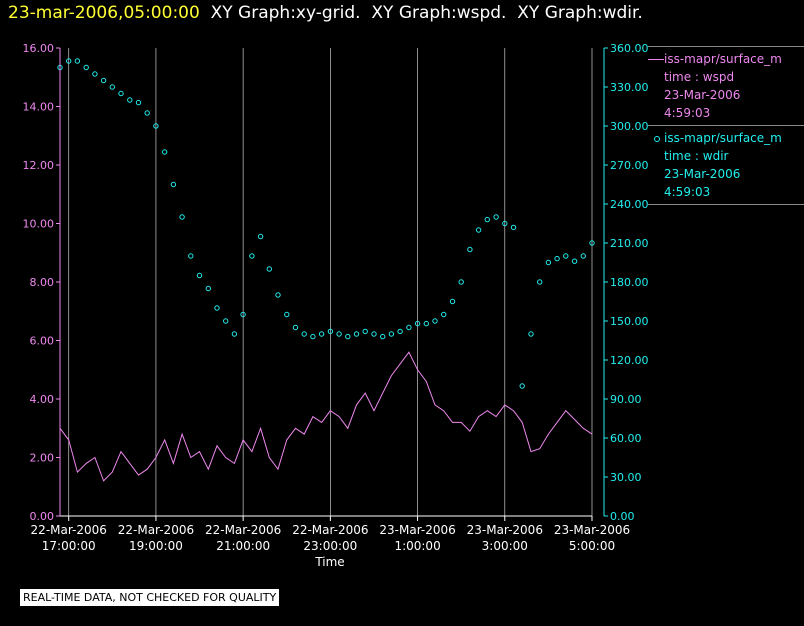 The height and width of the screenshot is (626, 804). What do you see at coordinates (629, 126) in the screenshot?
I see `right-tick-label: 300.00` at bounding box center [629, 126].